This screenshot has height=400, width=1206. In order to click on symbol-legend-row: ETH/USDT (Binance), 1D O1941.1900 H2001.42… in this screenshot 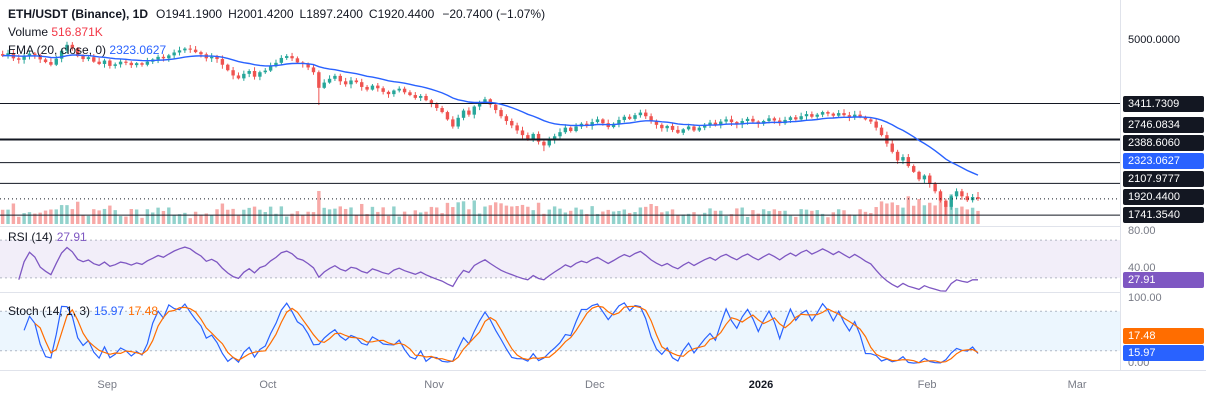, I will do `click(276, 14)`.